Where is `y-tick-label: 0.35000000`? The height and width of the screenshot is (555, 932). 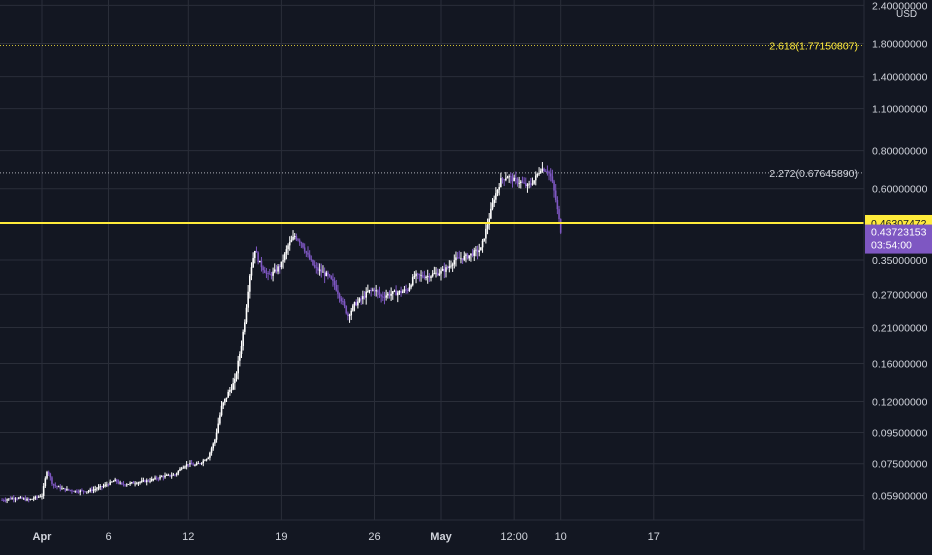
y-tick-label: 0.35000000 is located at coordinates (900, 261).